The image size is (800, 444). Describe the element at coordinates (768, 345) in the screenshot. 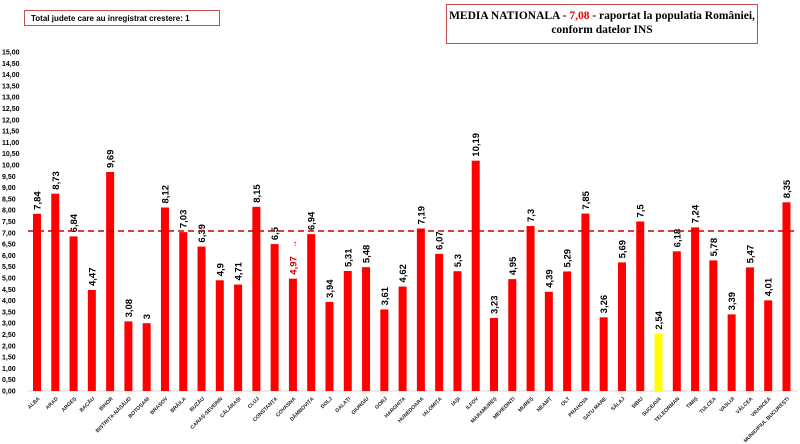

I see `bar-vrancea` at that location.